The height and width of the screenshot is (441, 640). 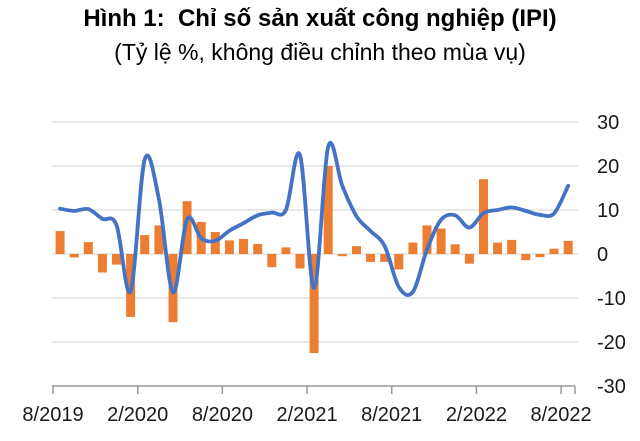 I want to click on bar-11/2020, so click(x=272, y=261).